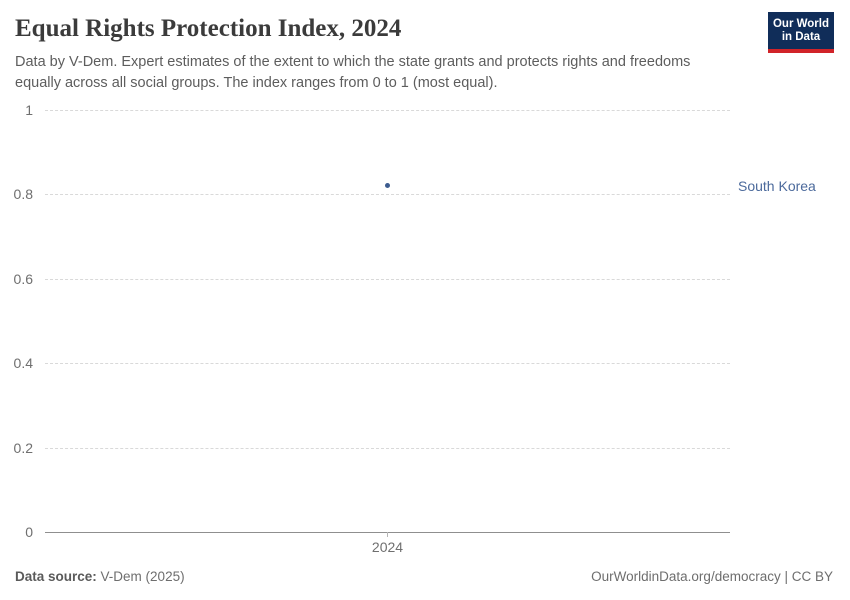 The height and width of the screenshot is (600, 850). What do you see at coordinates (777, 185) in the screenshot?
I see `entity-label: South Korea` at bounding box center [777, 185].